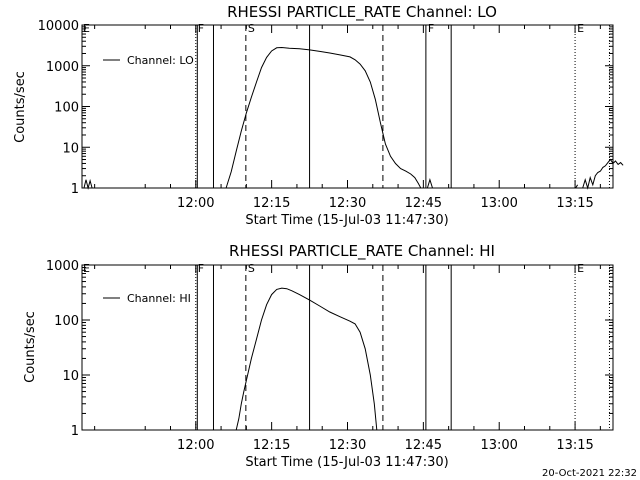 The image size is (640, 480). Describe the element at coordinates (251, 268) in the screenshot. I see `panel-hi-event-label-3: S` at that location.